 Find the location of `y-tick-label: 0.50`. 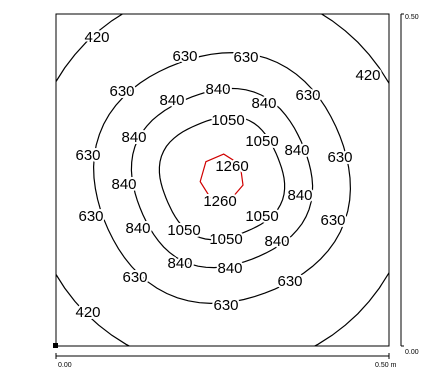

y-tick-label: 0.50 is located at coordinates (412, 17).